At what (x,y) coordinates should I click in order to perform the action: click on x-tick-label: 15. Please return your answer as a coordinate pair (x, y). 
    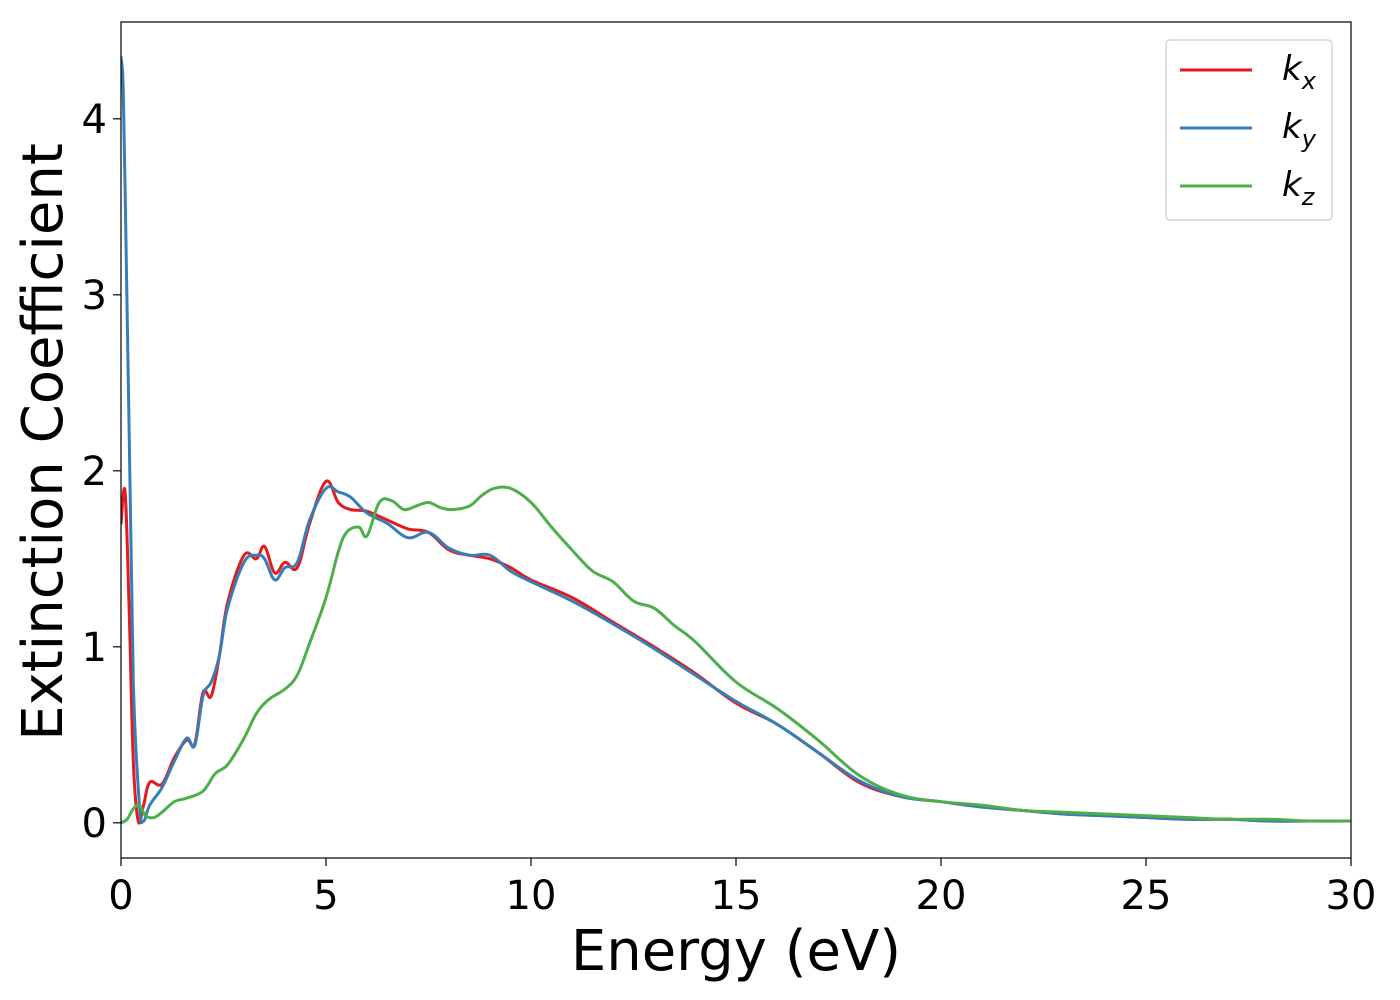
    Looking at the image, I should click on (736, 896).